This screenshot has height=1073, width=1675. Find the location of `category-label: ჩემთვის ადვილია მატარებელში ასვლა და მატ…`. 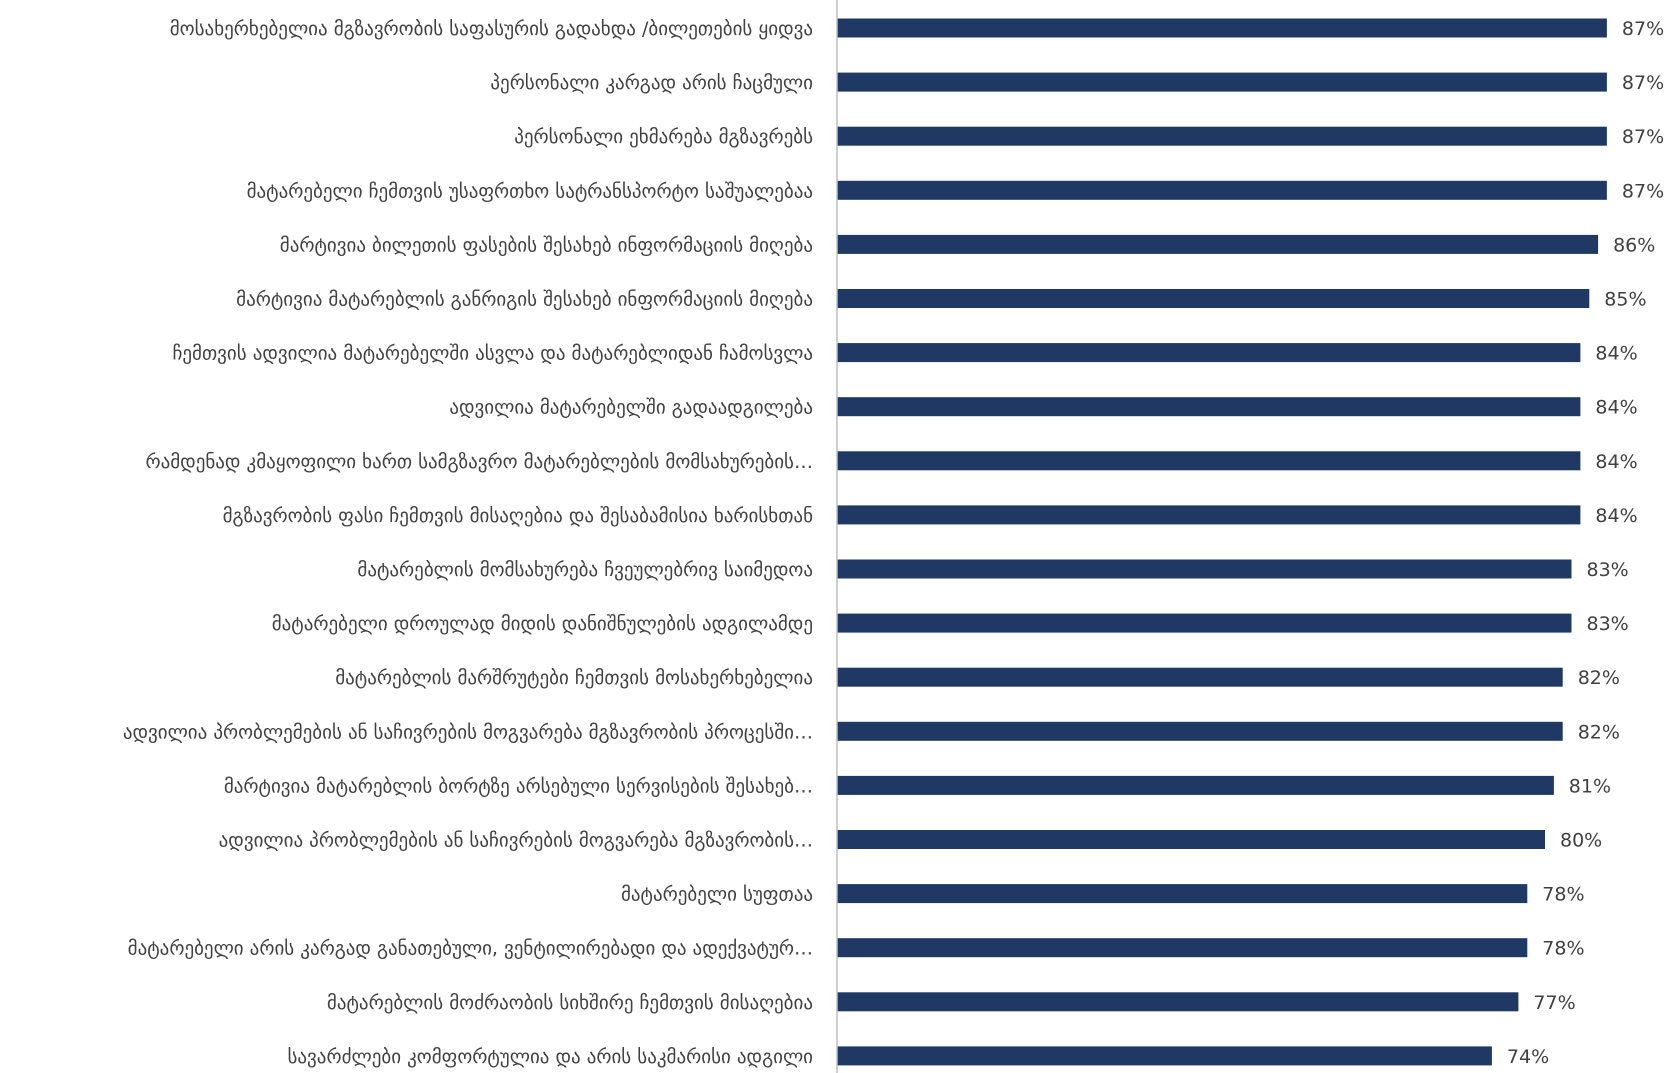

category-label: ჩემთვის ადვილია მატარებელში ასვლა და მატ… is located at coordinates (492, 354).